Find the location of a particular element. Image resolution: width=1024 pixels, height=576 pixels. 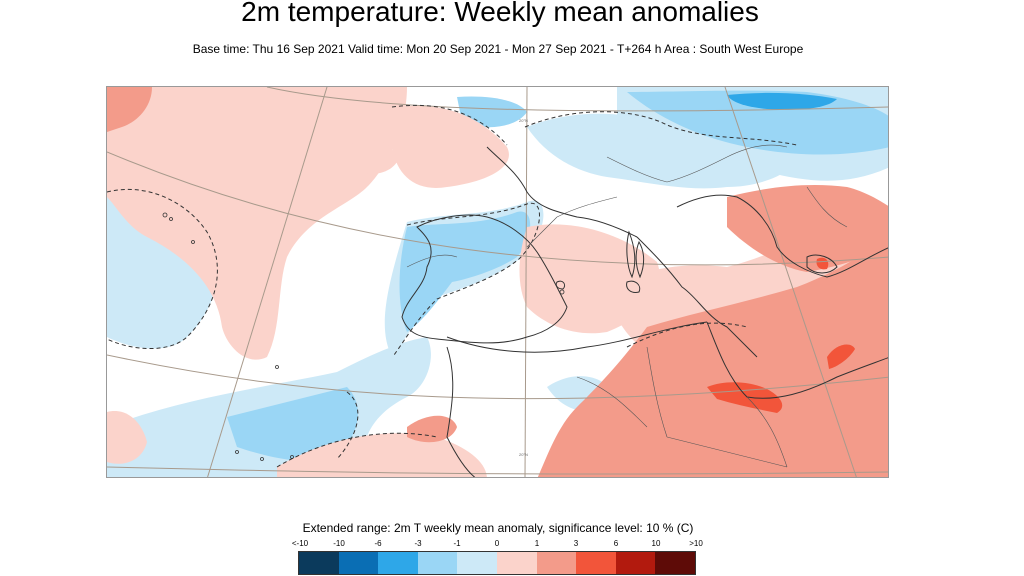

legend-label: 6 is located at coordinates (616, 543).